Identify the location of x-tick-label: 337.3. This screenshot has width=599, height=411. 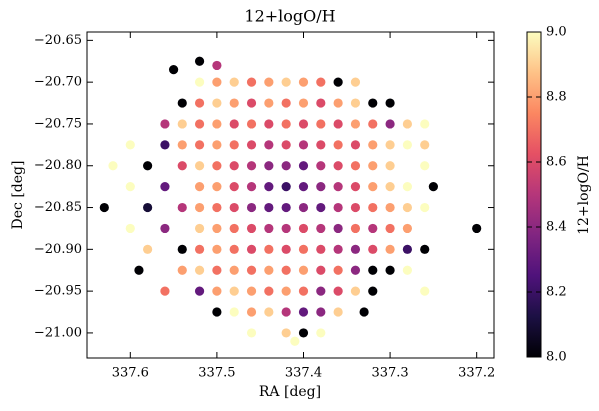
(389, 373).